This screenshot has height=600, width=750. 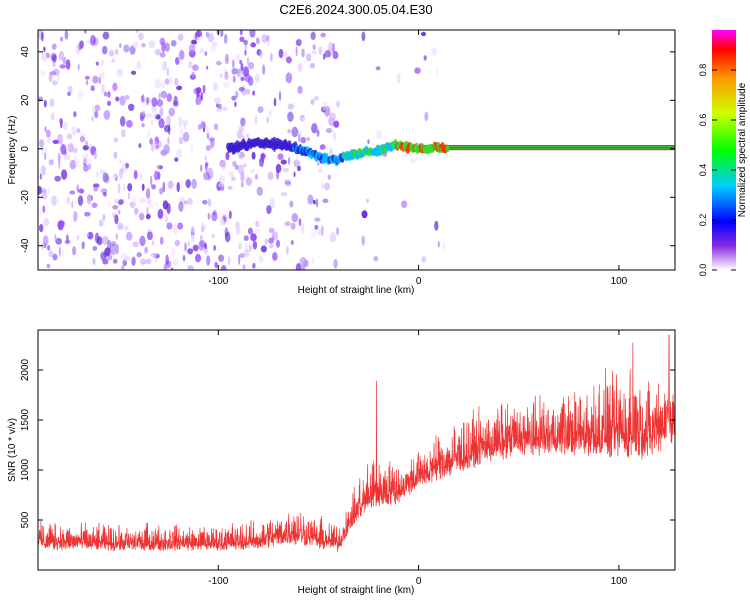 What do you see at coordinates (25, 369) in the screenshot?
I see `y-tick-label: 2000` at bounding box center [25, 369].